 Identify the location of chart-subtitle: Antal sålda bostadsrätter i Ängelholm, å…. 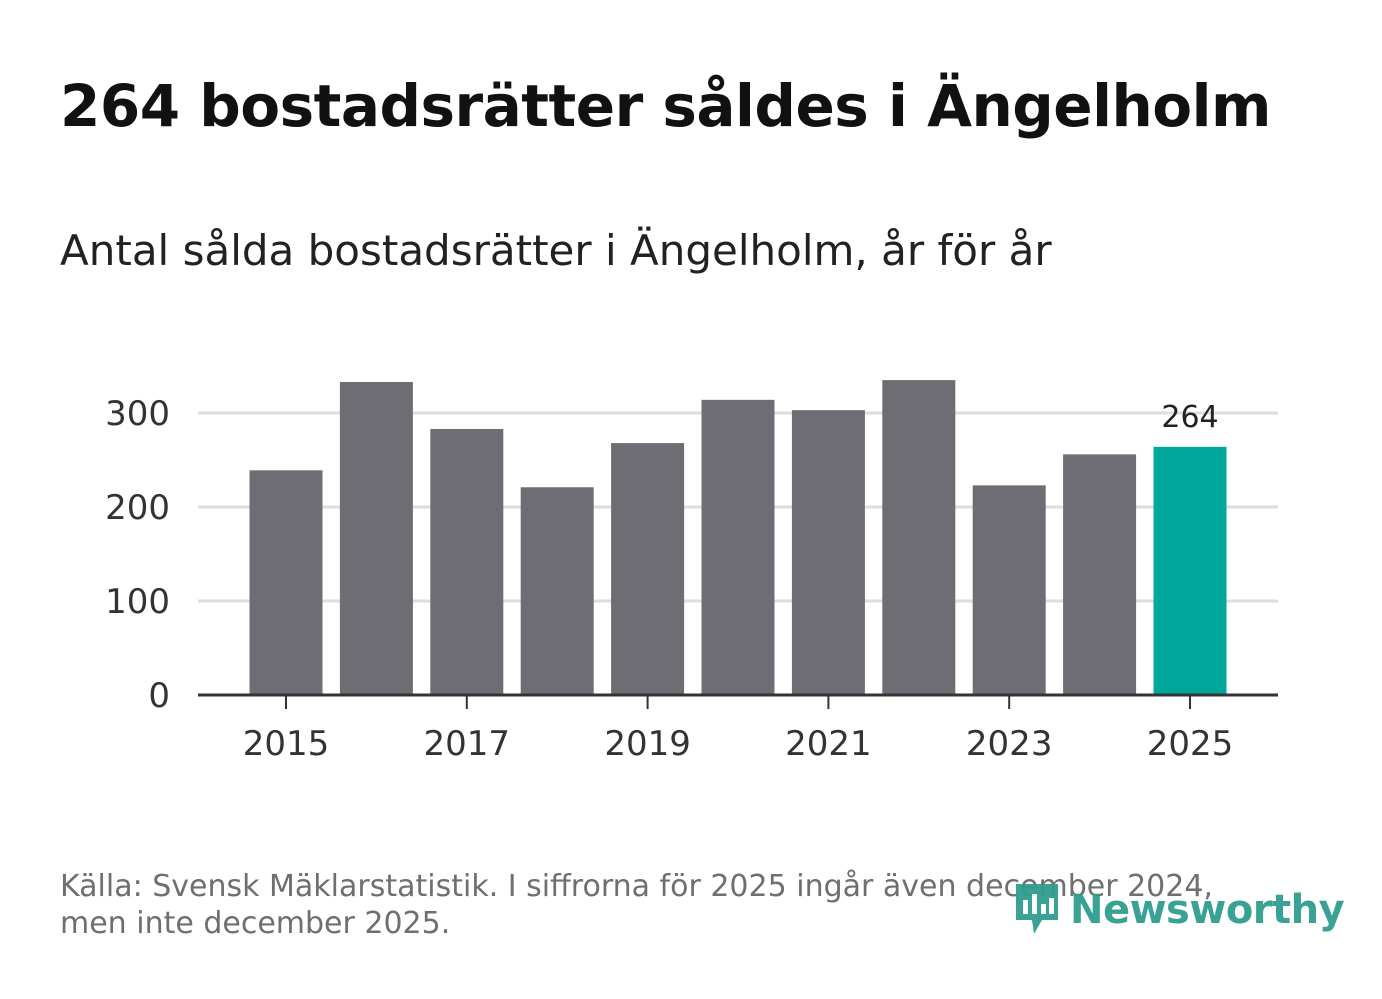
(556, 250).